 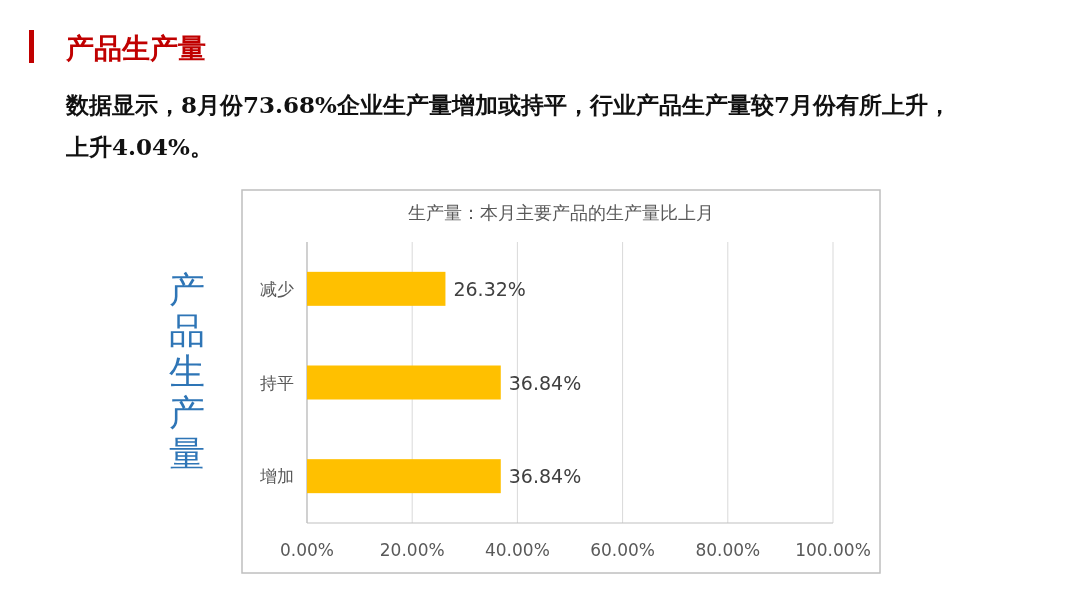 I want to click on x-tick-label: 0.00%, so click(x=307, y=550).